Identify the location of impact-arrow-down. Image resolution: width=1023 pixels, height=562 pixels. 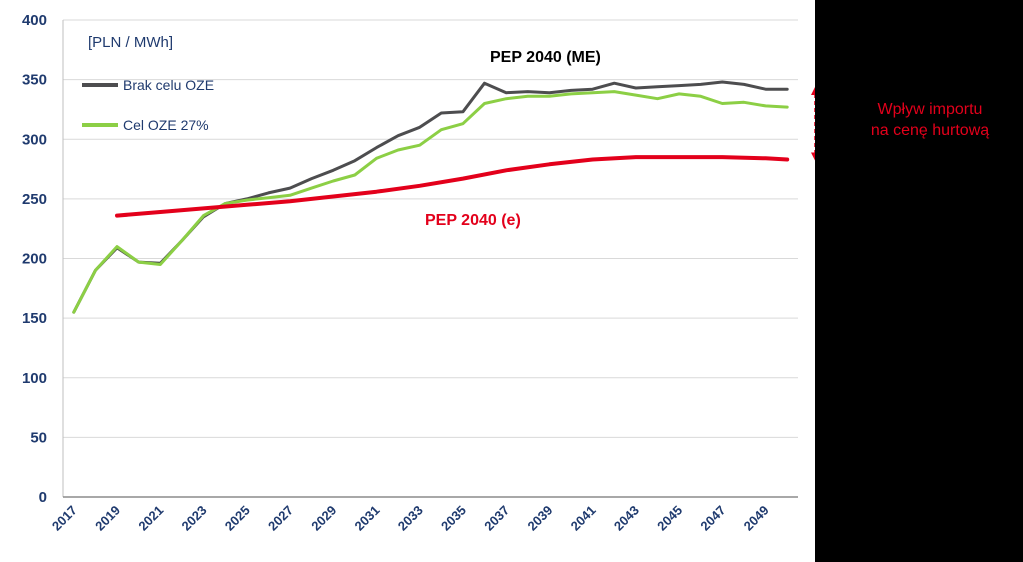
(813, 156).